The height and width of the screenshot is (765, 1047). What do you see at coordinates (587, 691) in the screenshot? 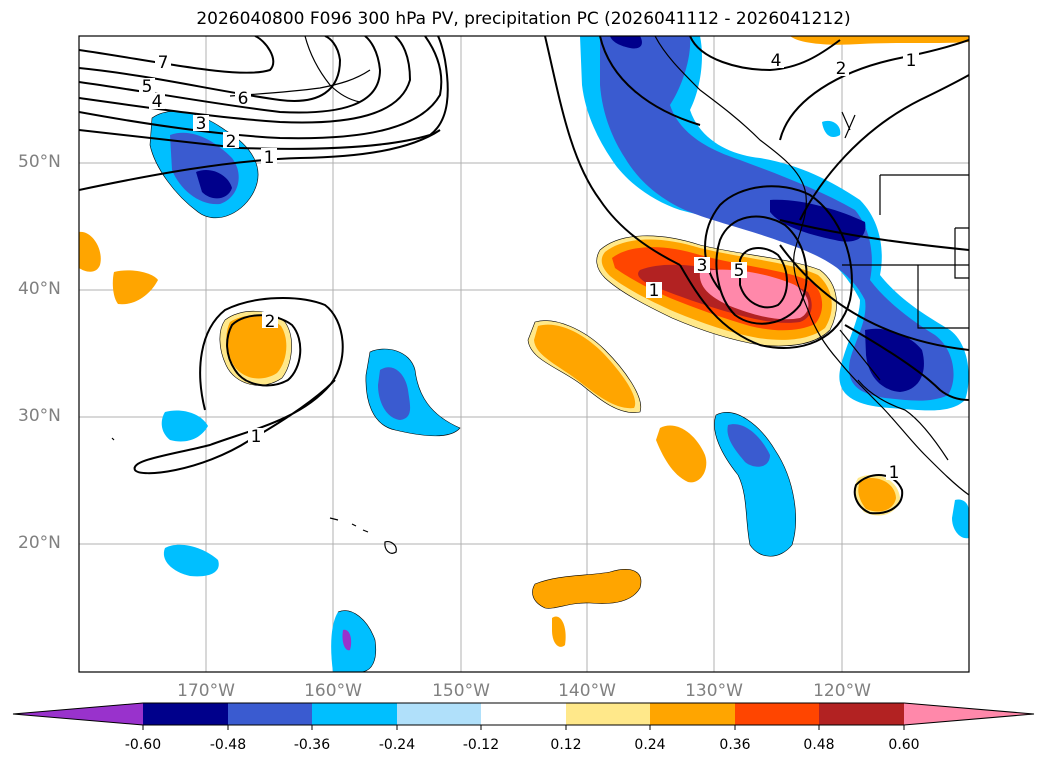
I see `lon-label-140w: 140°W` at bounding box center [587, 691].